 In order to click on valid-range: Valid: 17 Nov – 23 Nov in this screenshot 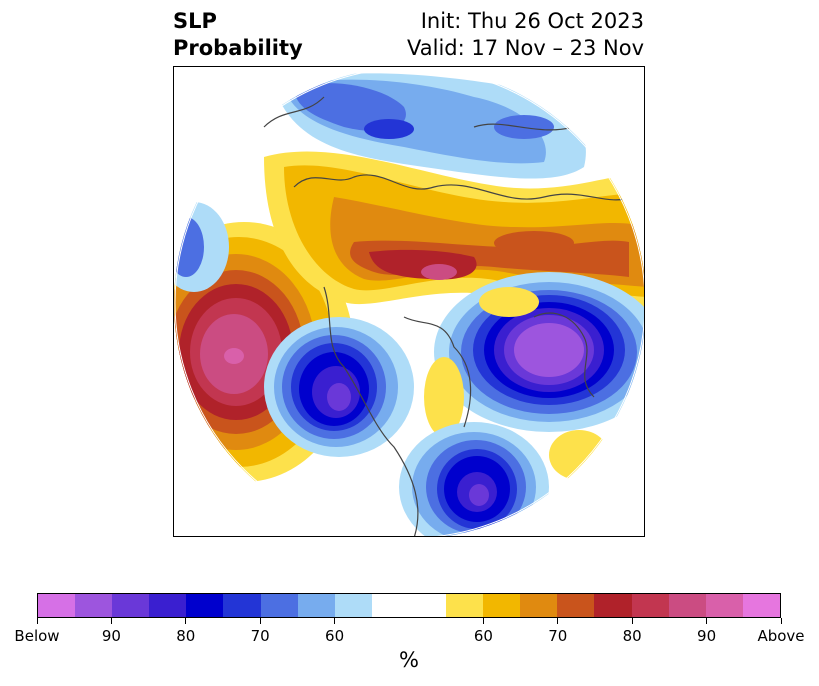, I will do `click(525, 48)`.